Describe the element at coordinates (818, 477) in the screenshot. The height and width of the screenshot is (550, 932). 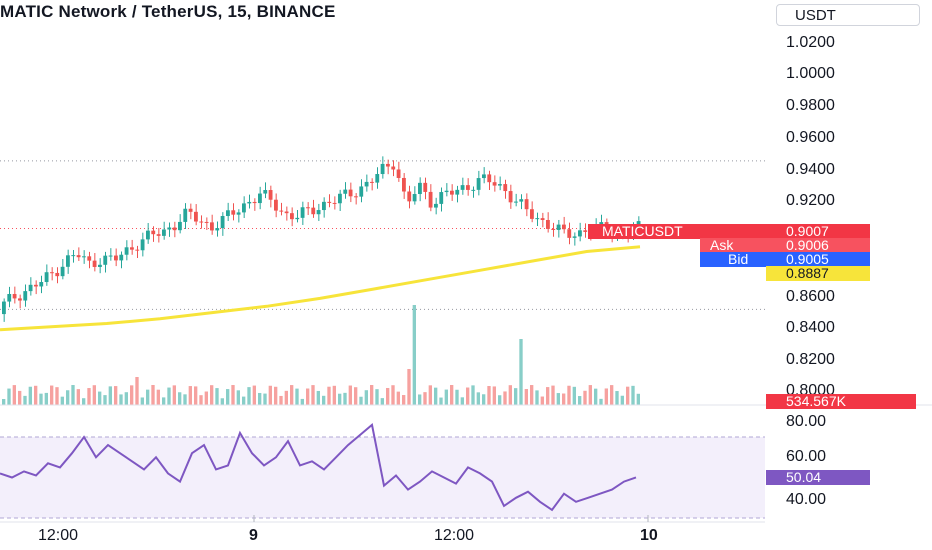
I see `rsi-value-tag: 50.04` at that location.